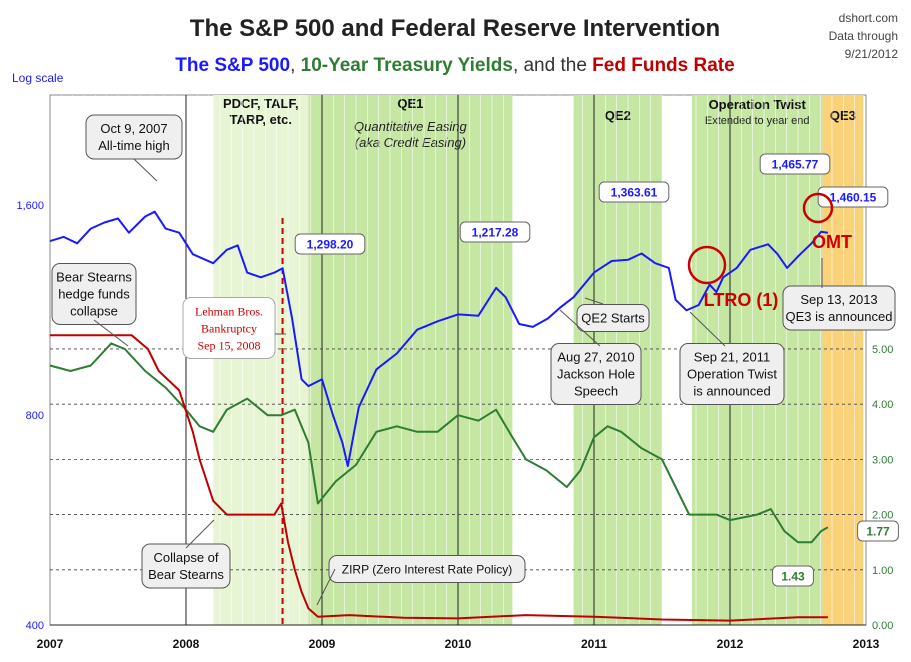  What do you see at coordinates (410, 103) in the screenshot?
I see `region-title: QE1` at bounding box center [410, 103].